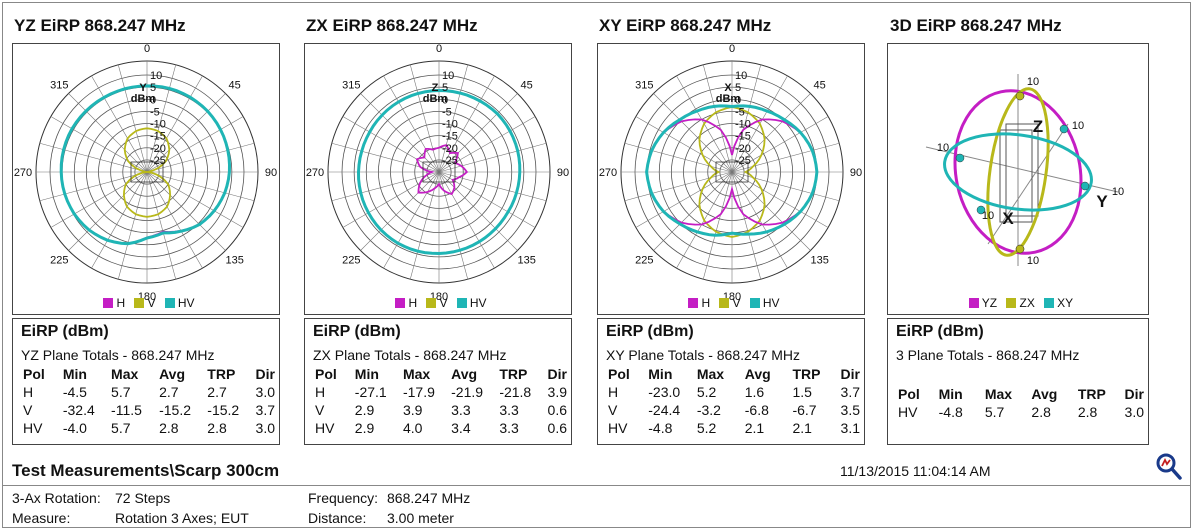 The width and height of the screenshot is (1195, 532). I want to click on series-v-line, so click(147, 172).